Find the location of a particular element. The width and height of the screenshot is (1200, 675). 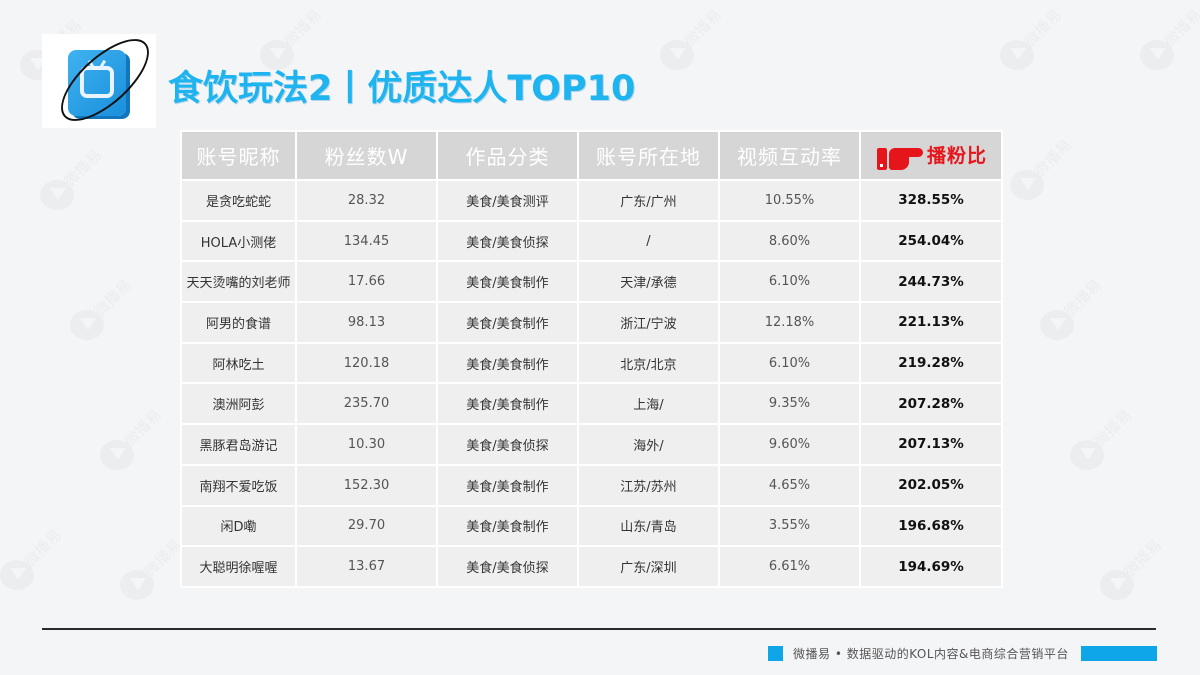

cell-location: 广东/广州 is located at coordinates (648, 200).